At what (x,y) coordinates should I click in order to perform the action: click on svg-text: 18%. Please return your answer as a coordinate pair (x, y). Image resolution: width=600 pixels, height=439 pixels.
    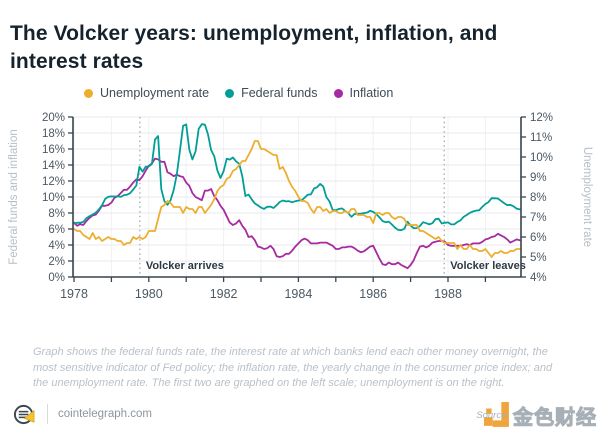
    Looking at the image, I should click on (53, 134).